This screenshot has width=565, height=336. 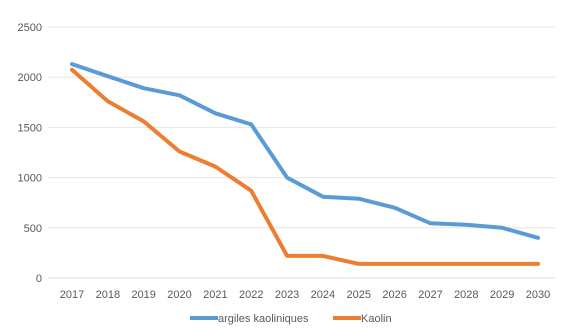 What do you see at coordinates (263, 319) in the screenshot?
I see `legend-label: argiles kaoliniques` at bounding box center [263, 319].